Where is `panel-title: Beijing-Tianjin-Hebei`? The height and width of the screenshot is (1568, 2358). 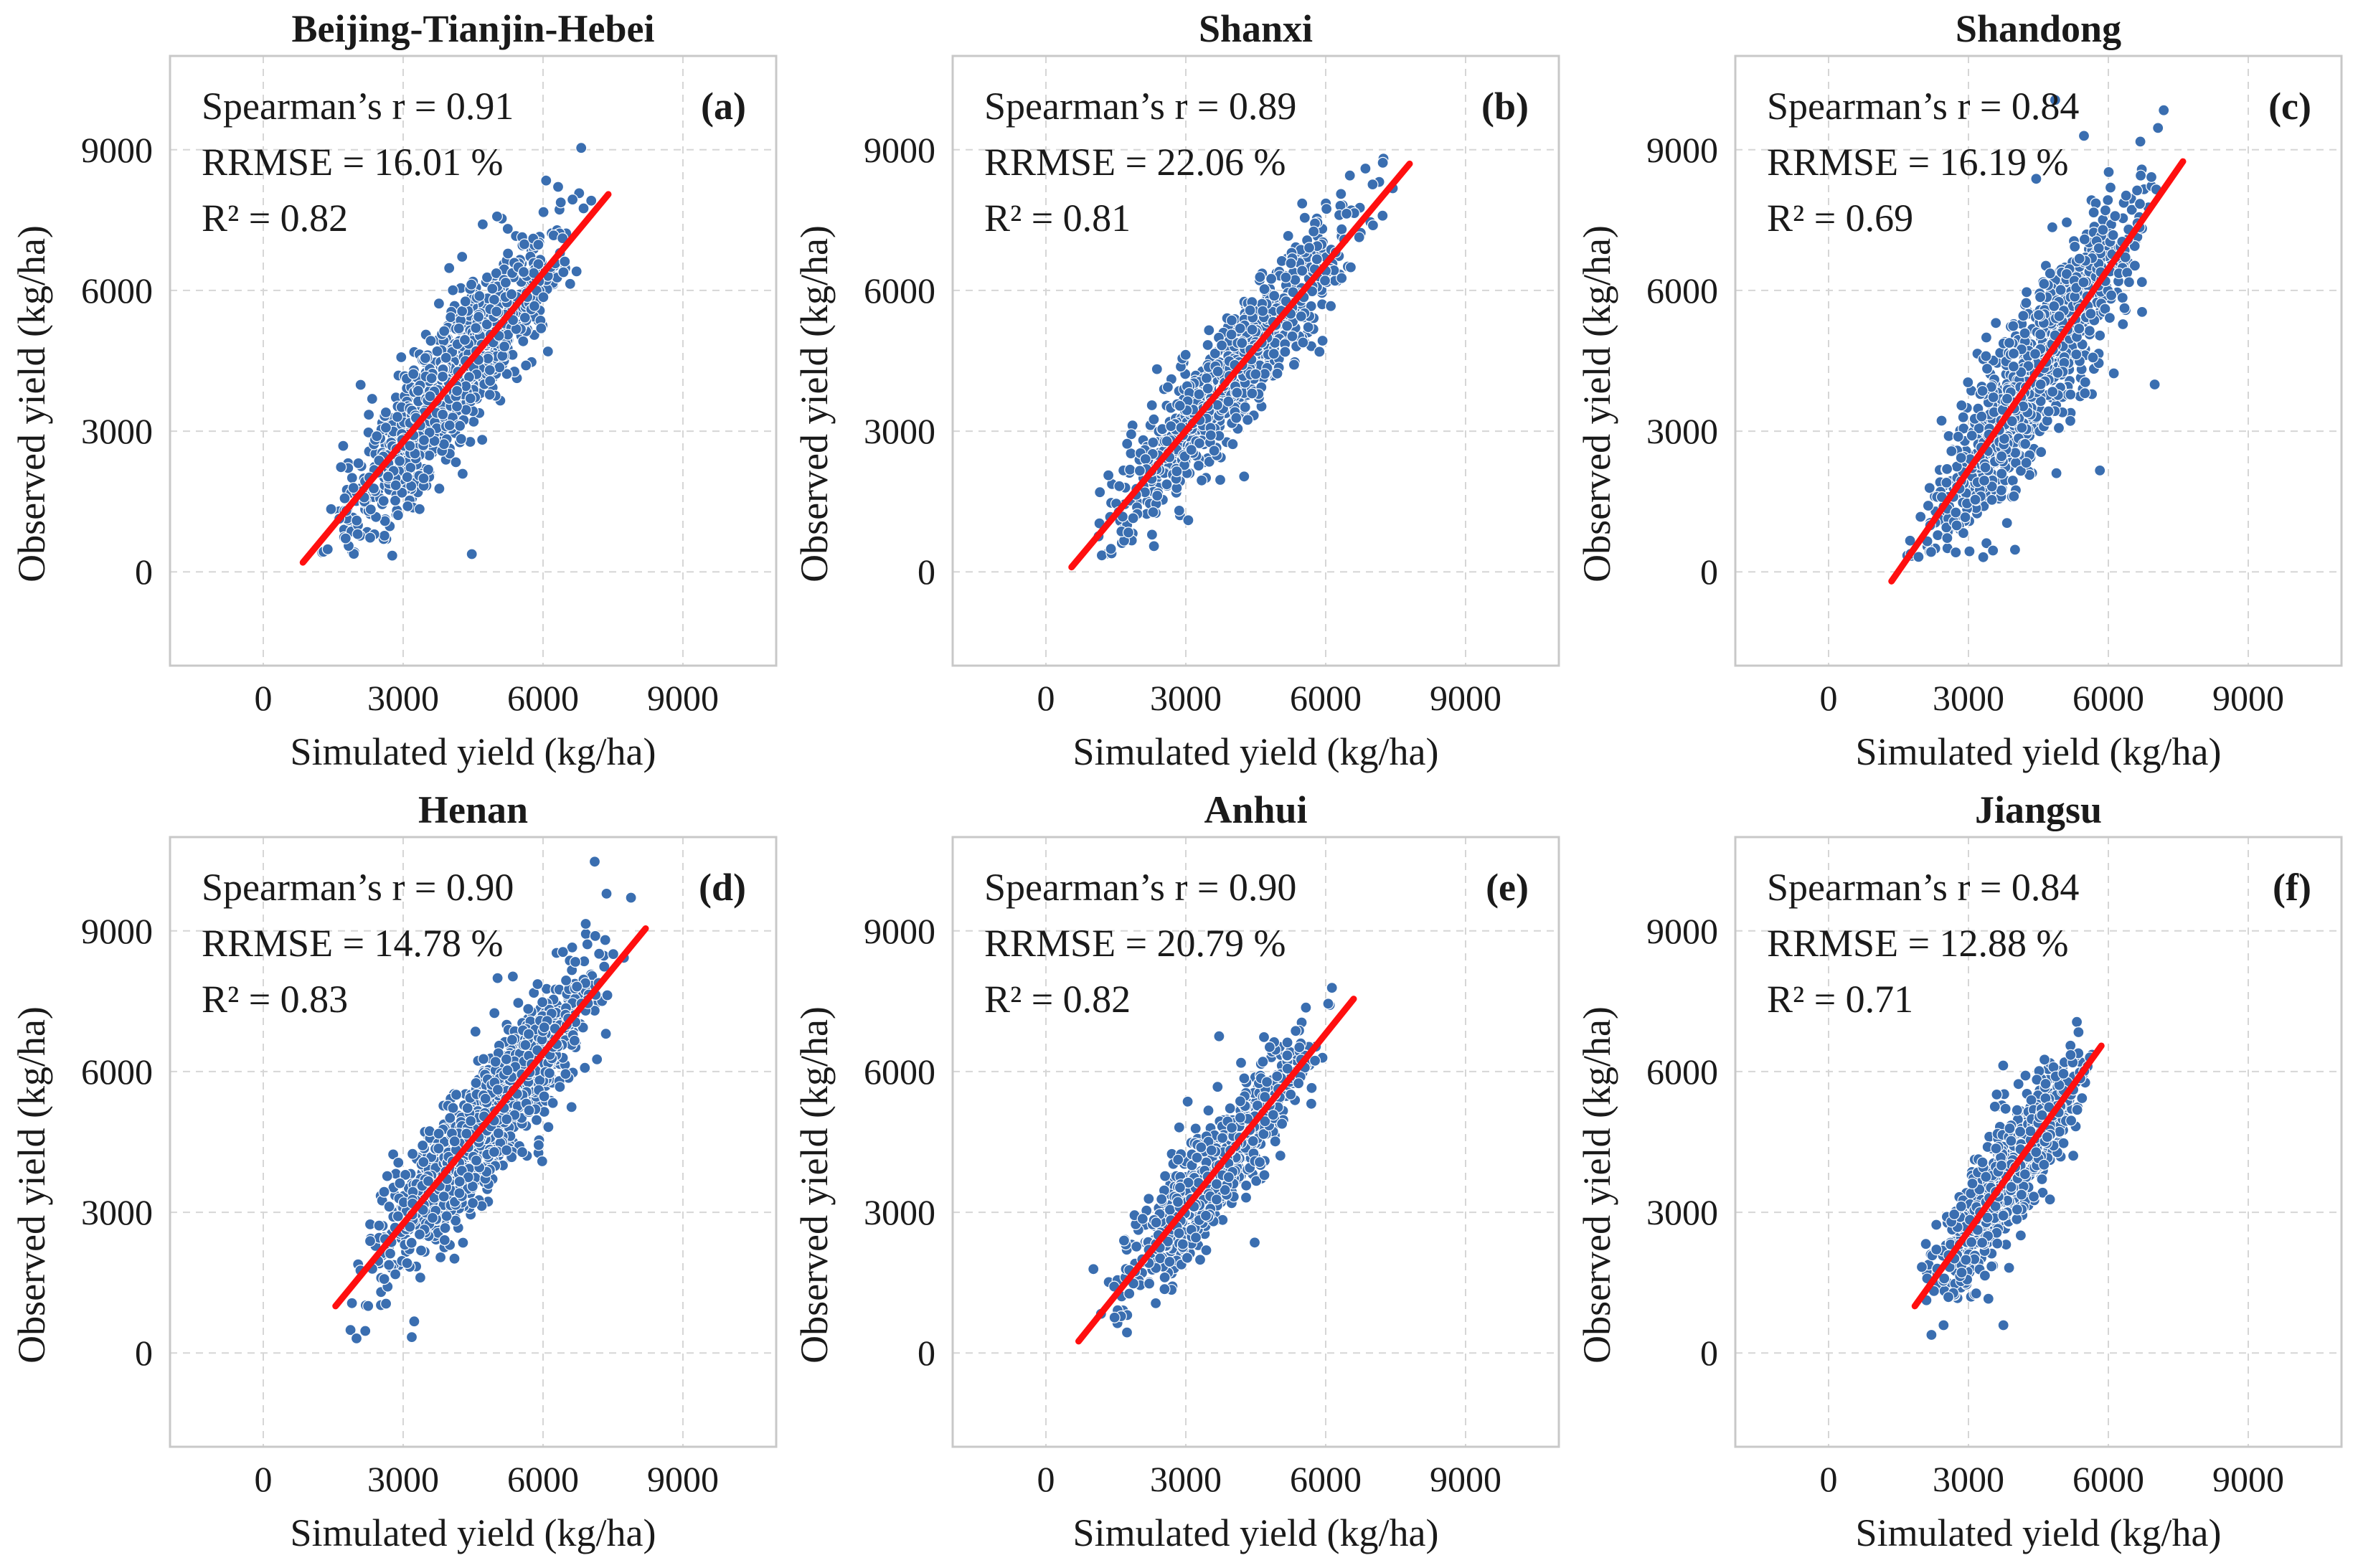 panel-title: Beijing-Tianjin-Hebei is located at coordinates (472, 29).